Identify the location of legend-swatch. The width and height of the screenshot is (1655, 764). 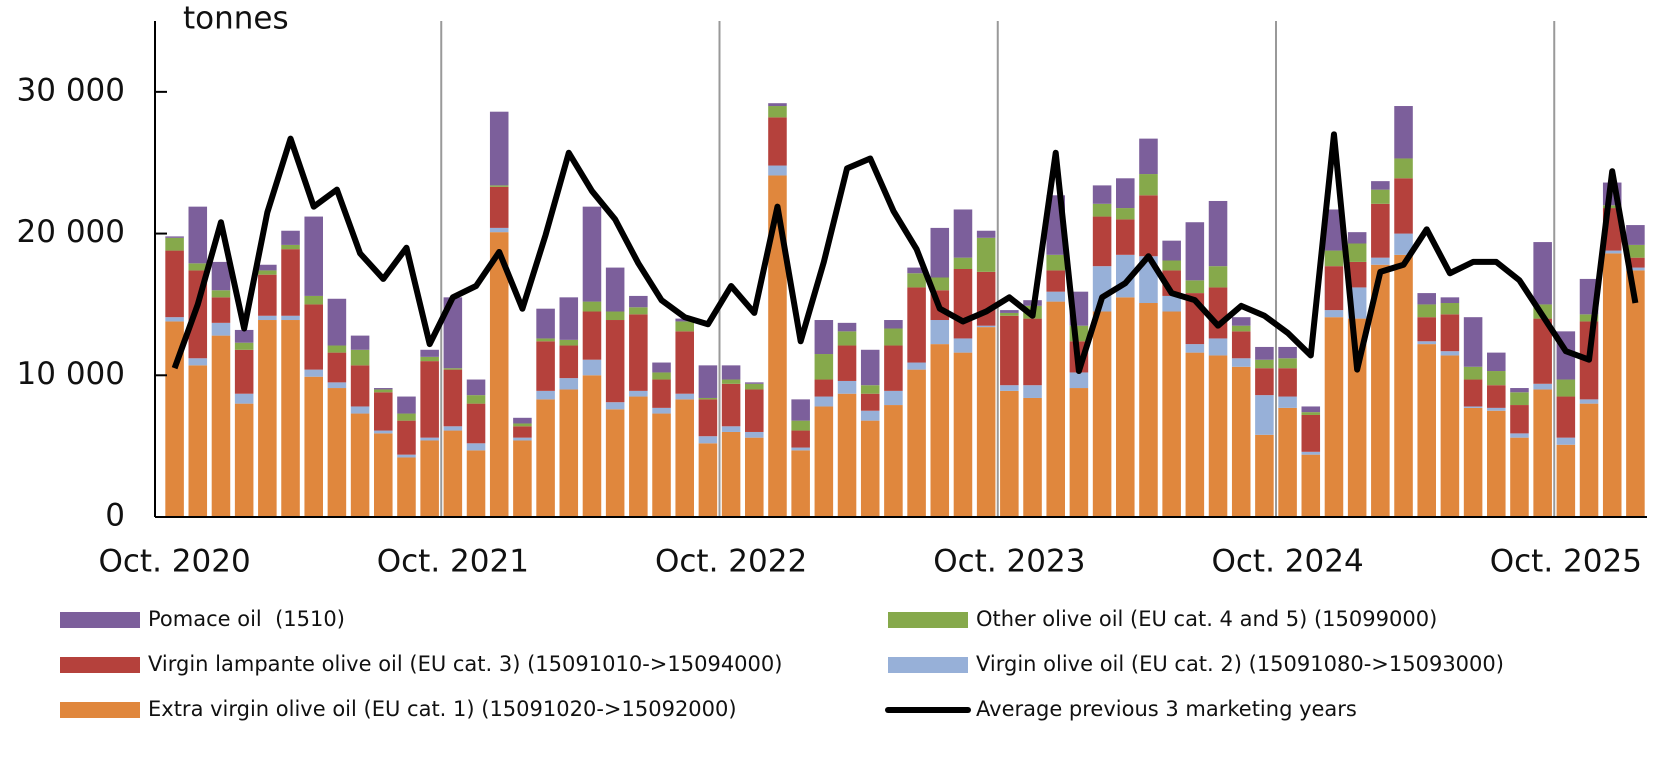
(928, 665).